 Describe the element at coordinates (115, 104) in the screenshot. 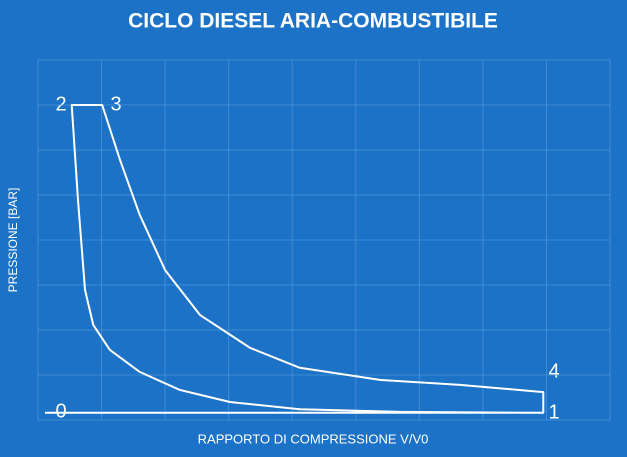

I see `point-label: 3` at that location.